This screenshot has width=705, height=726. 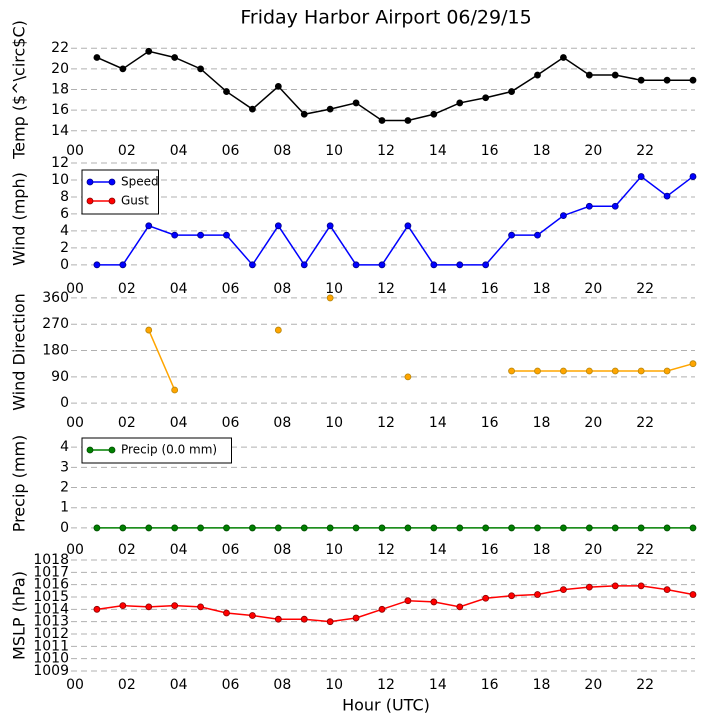 I want to click on y-tick-label: 1009, so click(x=51, y=671).